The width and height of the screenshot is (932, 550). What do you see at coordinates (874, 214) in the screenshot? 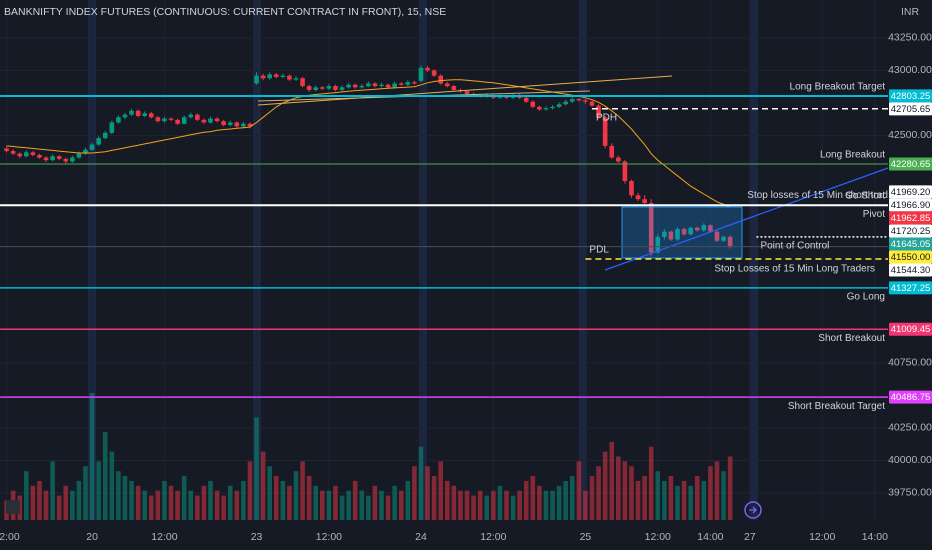
I see `level-label: Pivot` at bounding box center [874, 214].